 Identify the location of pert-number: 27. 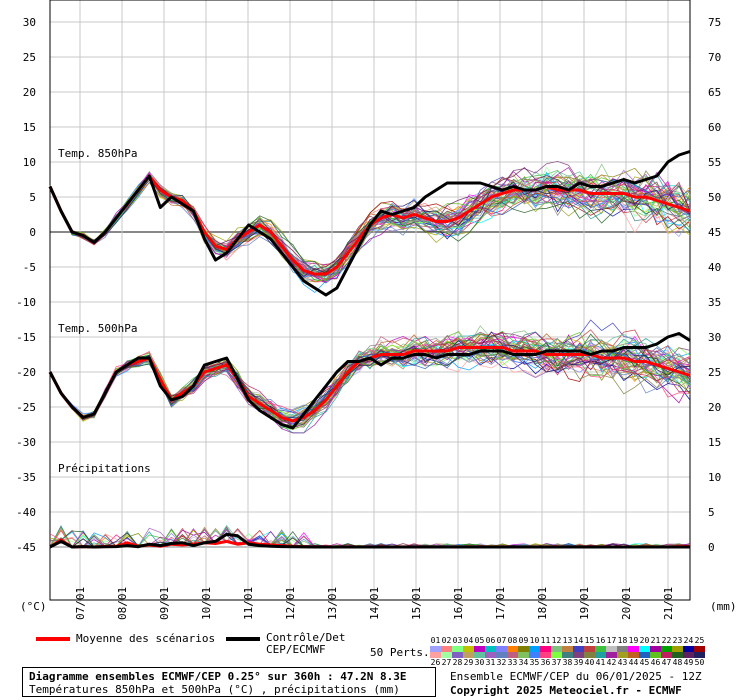
(446, 662).